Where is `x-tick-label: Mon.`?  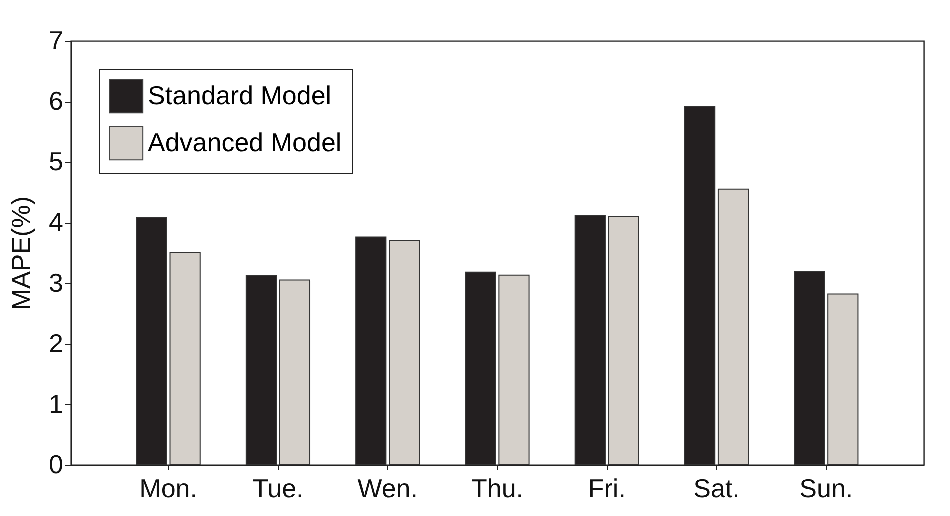 x-tick-label: Mon. is located at coordinates (169, 489).